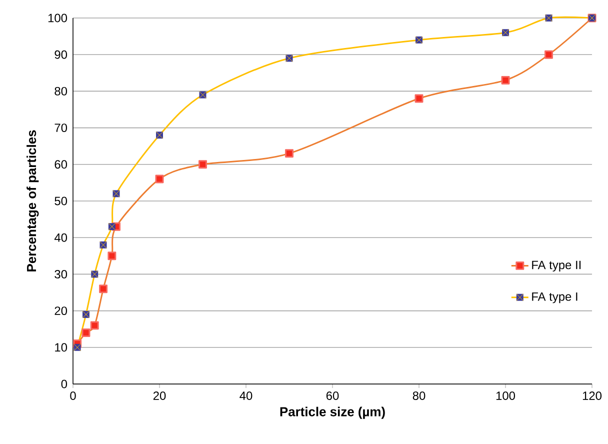  Describe the element at coordinates (332, 396) in the screenshot. I see `x-tick-label: 60` at that location.